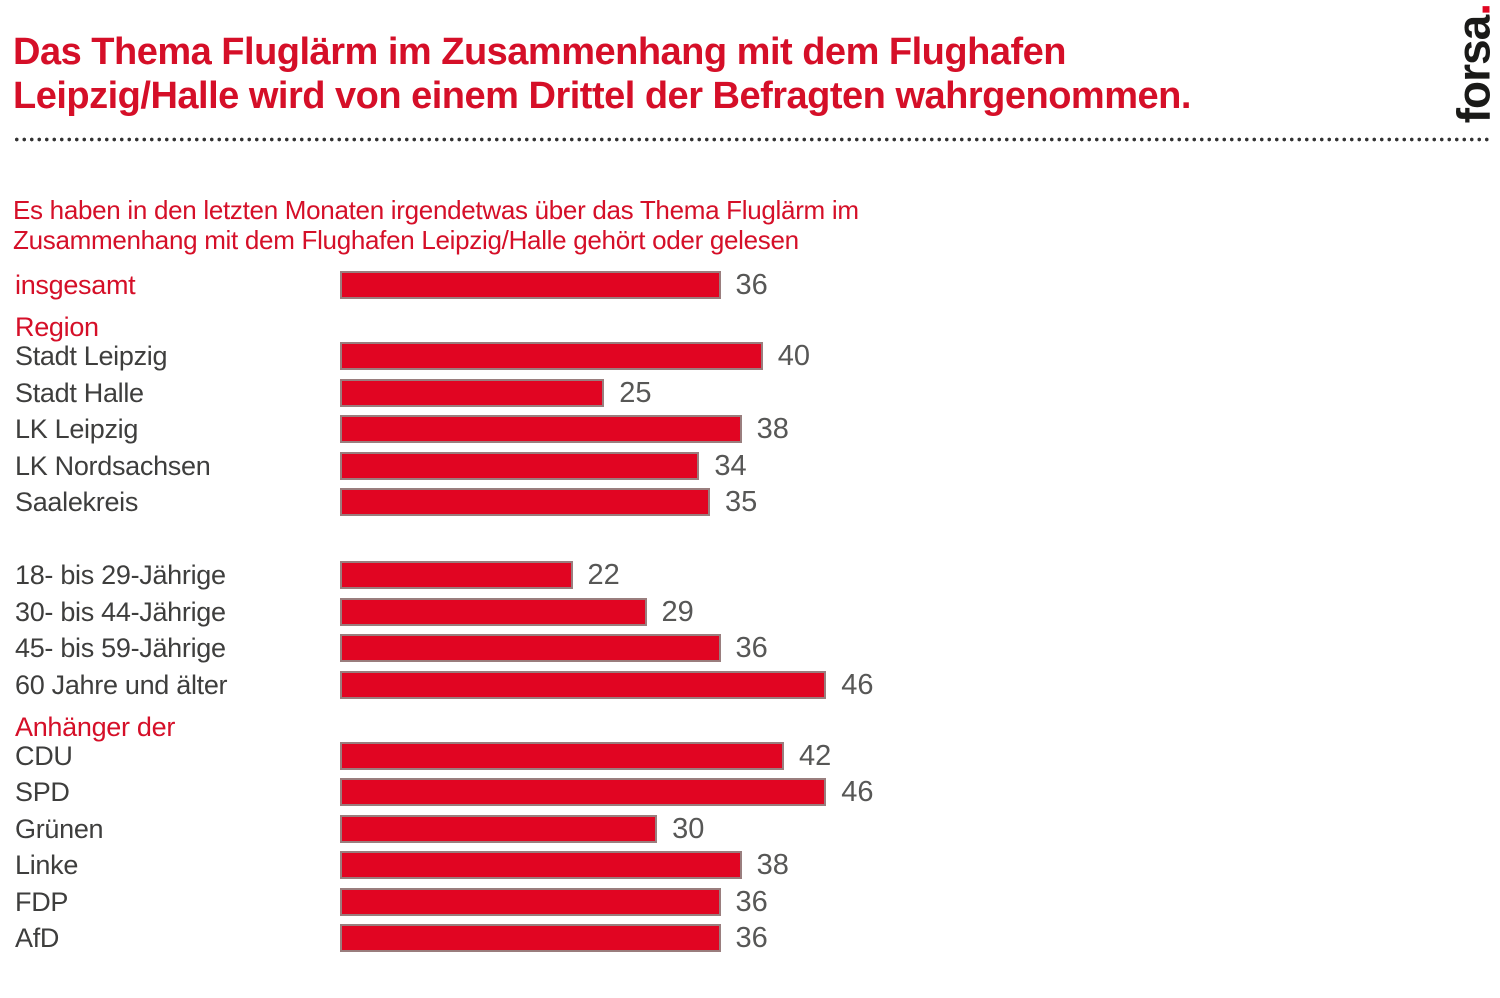  Describe the element at coordinates (1473, 69) in the screenshot. I see `forsa-logo-text: forsa` at that location.